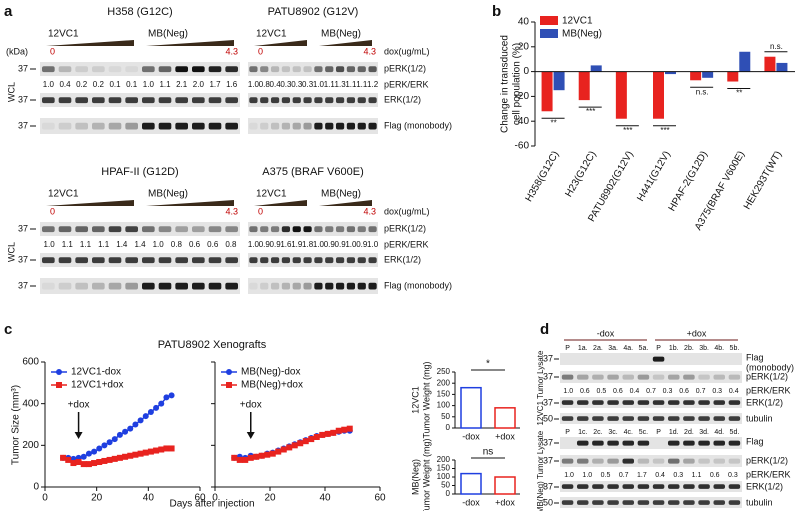 This screenshot has height=511, width=799. Describe the element at coordinates (522, 146) in the screenshot. I see `y-tick-label: -60` at that location.